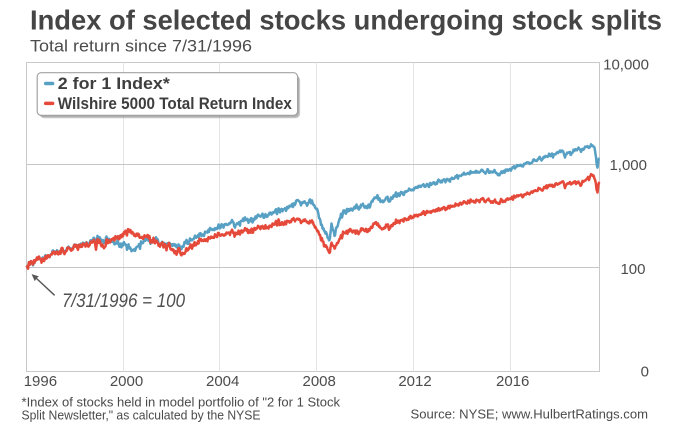  I want to click on svg-text: 2012, so click(414, 381).